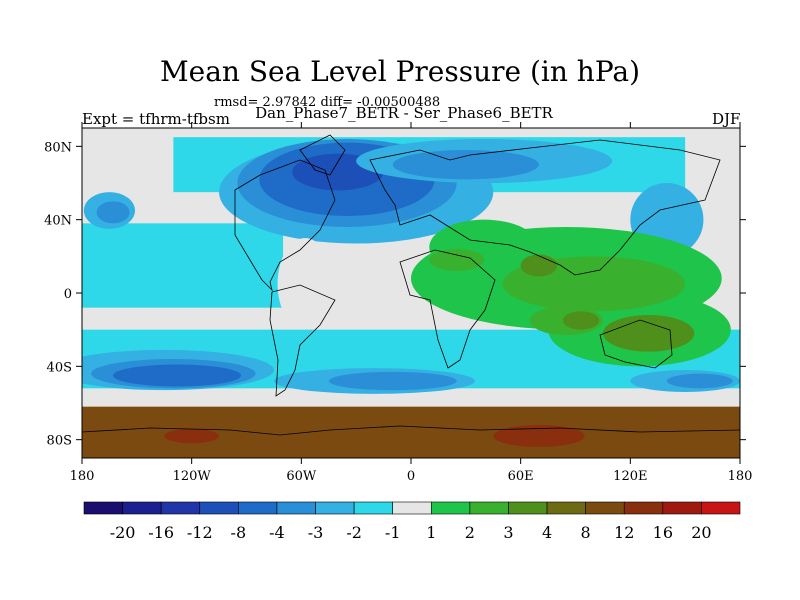  What do you see at coordinates (400, 71) in the screenshot?
I see `chart-title: Mean Sea Level Pressure (in hPa)` at bounding box center [400, 71].